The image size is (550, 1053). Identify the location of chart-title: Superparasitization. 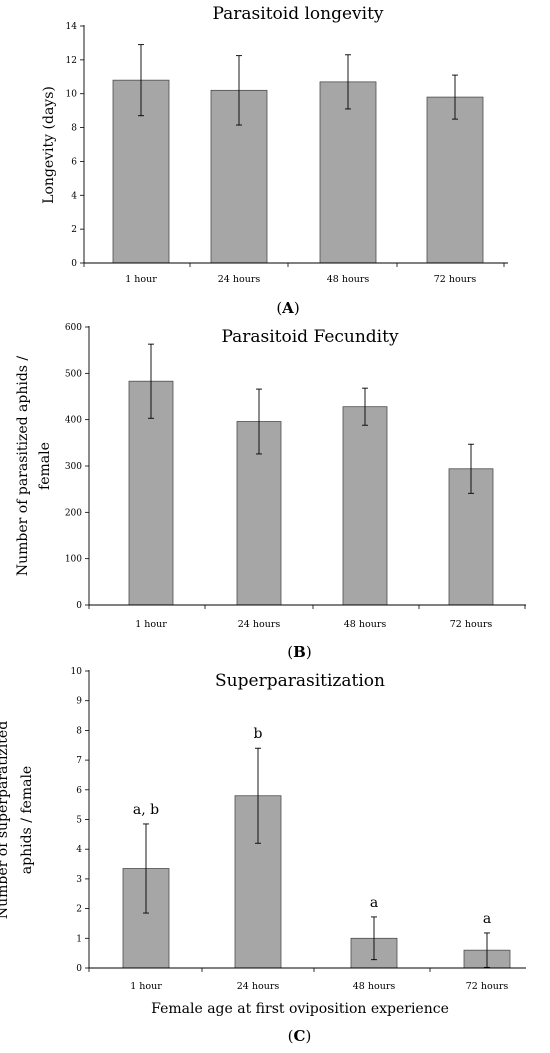
(300, 681).